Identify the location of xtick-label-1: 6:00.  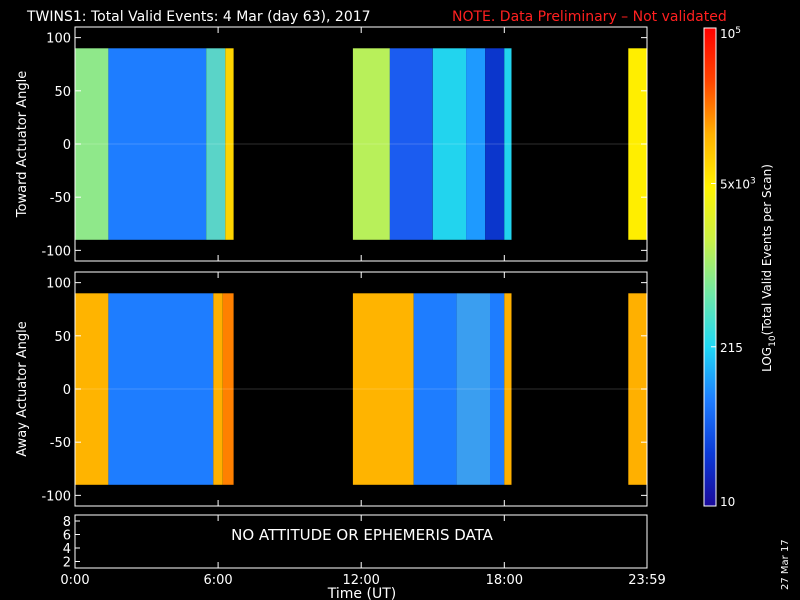
(217, 580).